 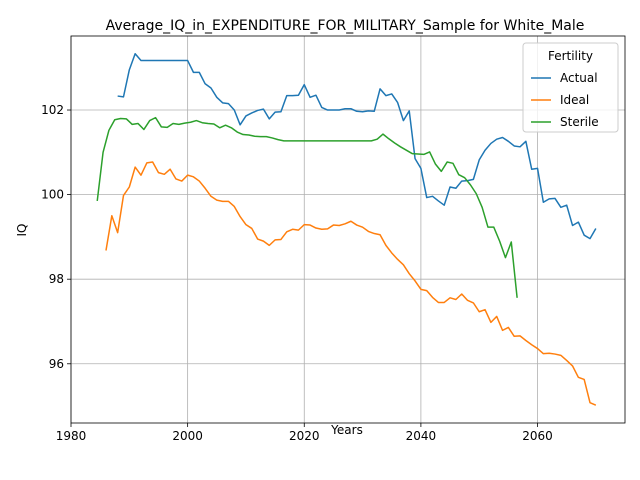 What do you see at coordinates (537, 436) in the screenshot?
I see `x-tick-label: 2060` at bounding box center [537, 436].